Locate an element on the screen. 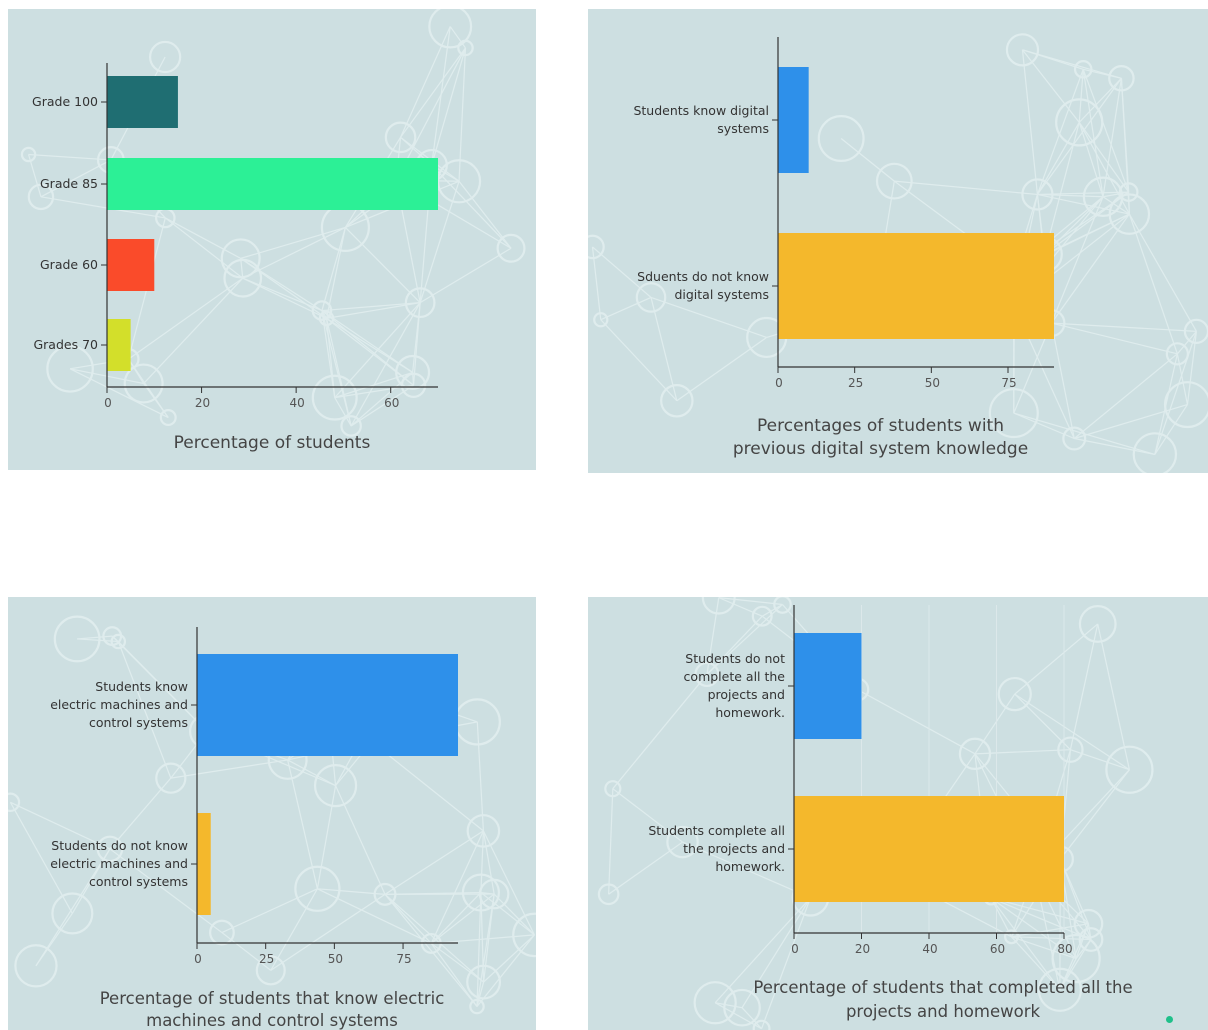 Image resolution: width=1208 pixels, height=1030 pixels. x-tick-label: 60 is located at coordinates (391, 403).